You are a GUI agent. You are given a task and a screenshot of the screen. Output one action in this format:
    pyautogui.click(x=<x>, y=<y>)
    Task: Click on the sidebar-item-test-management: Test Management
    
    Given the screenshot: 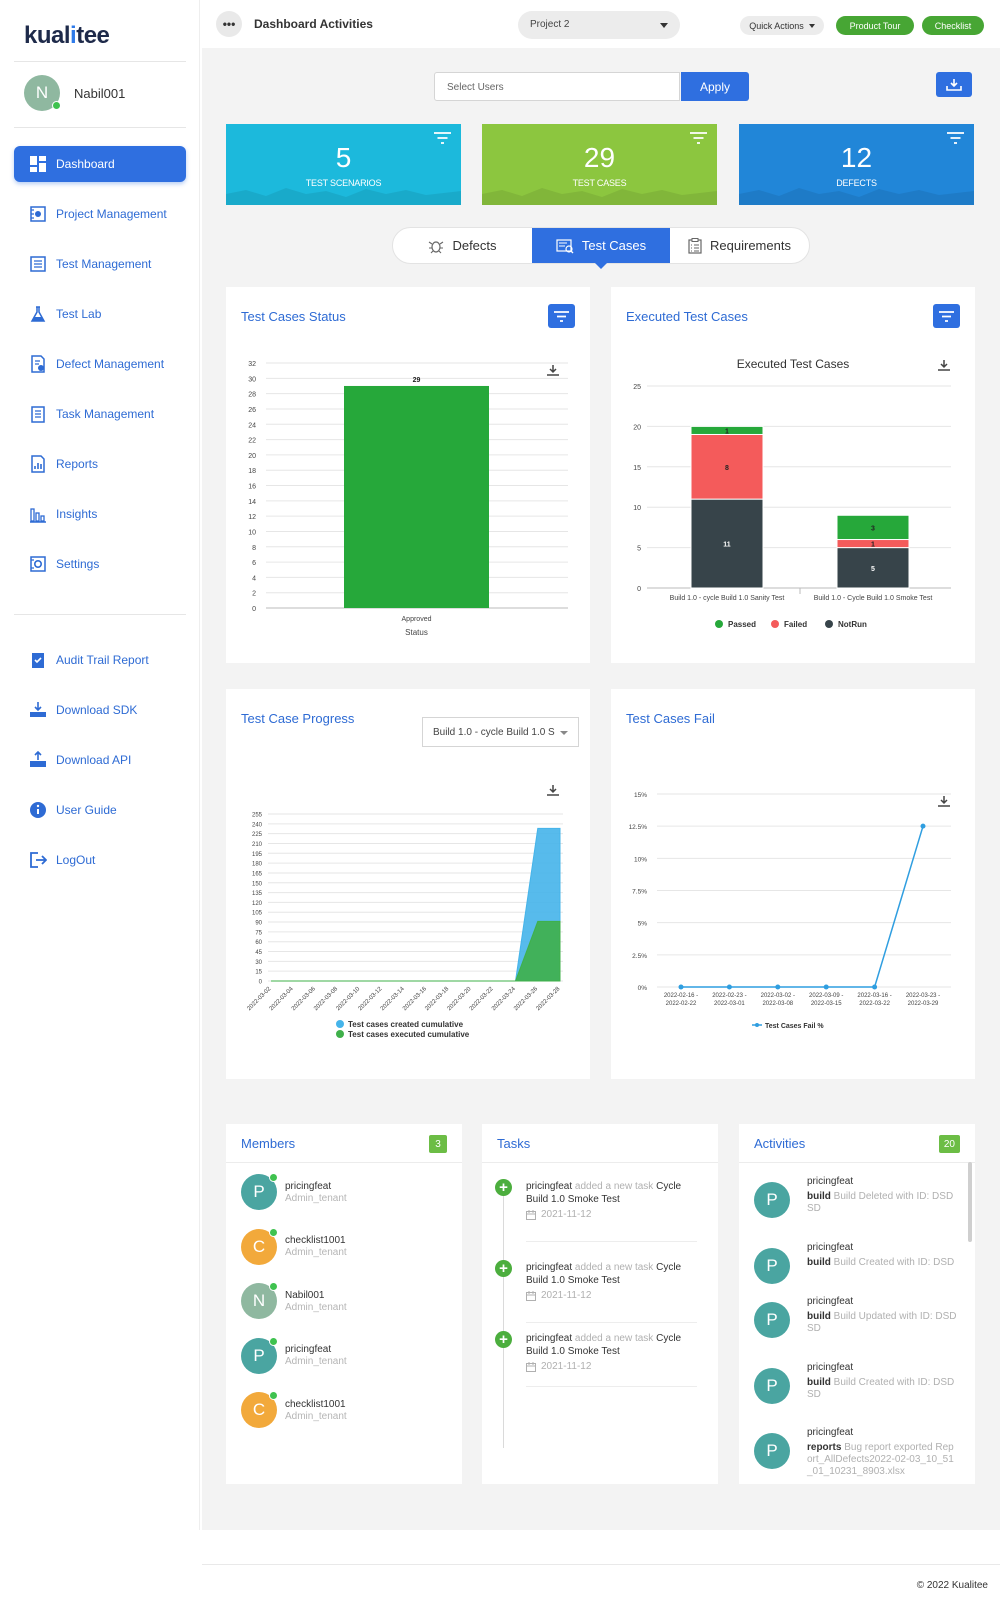 What is the action you would take?
    pyautogui.click(x=100, y=264)
    